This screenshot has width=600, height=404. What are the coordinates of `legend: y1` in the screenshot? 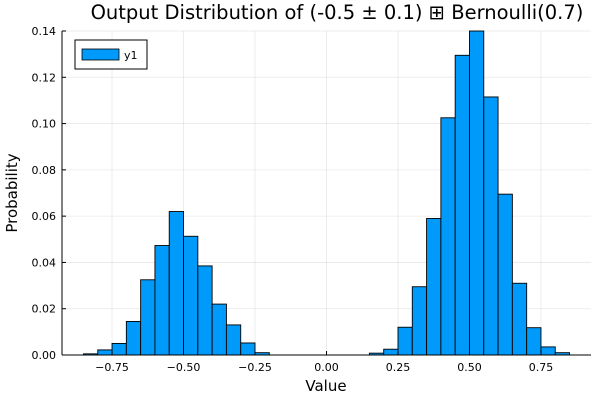 It's located at (111, 54).